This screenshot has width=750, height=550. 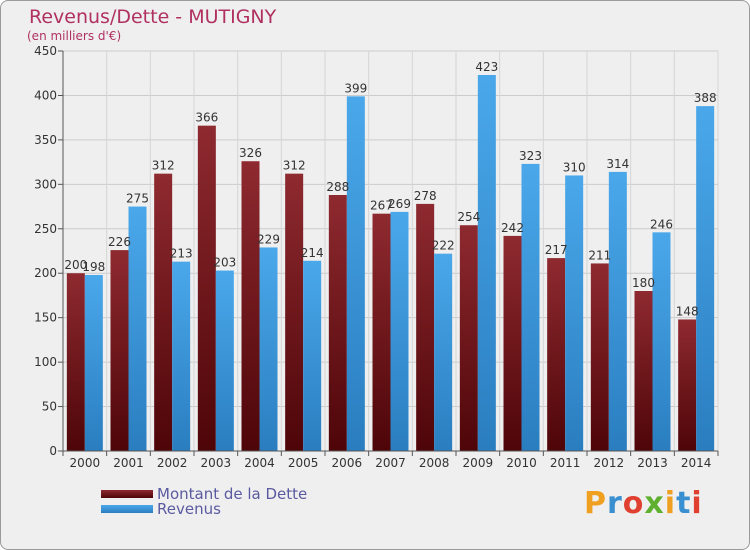 I want to click on legend-label-debt: Montant de la Dette, so click(x=232, y=494).